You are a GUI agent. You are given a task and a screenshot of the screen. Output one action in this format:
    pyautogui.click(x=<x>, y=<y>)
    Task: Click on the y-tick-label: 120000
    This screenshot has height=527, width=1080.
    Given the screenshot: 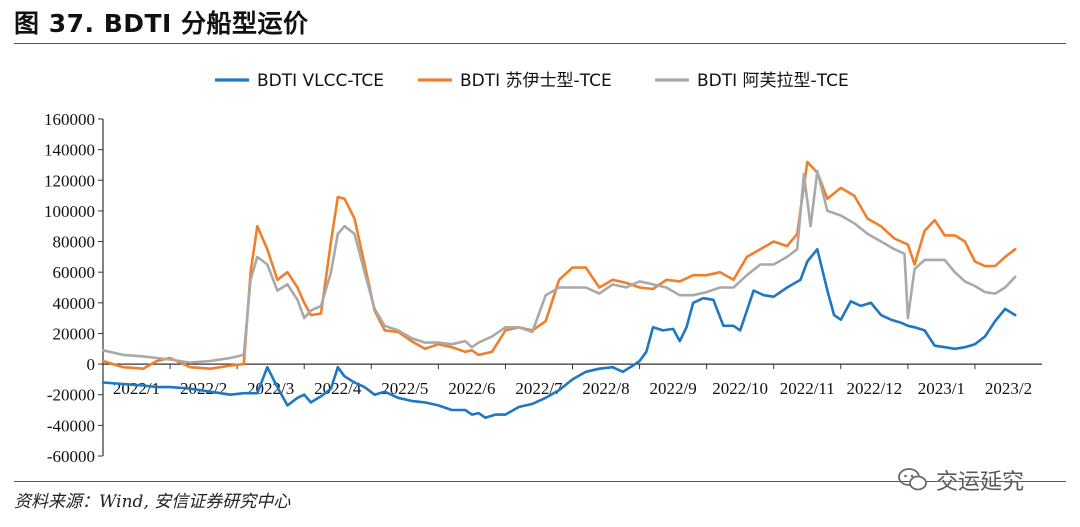 What is the action you would take?
    pyautogui.click(x=69, y=180)
    